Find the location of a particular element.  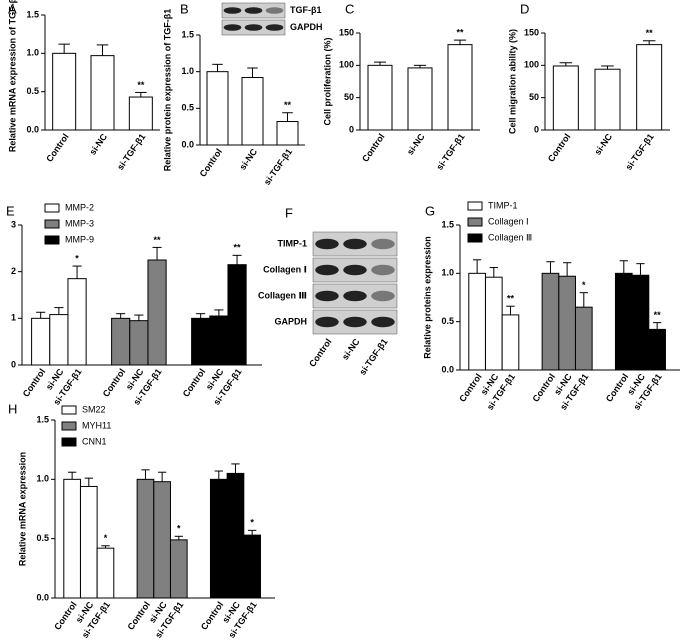

panel-letter: G is located at coordinates (430, 210).